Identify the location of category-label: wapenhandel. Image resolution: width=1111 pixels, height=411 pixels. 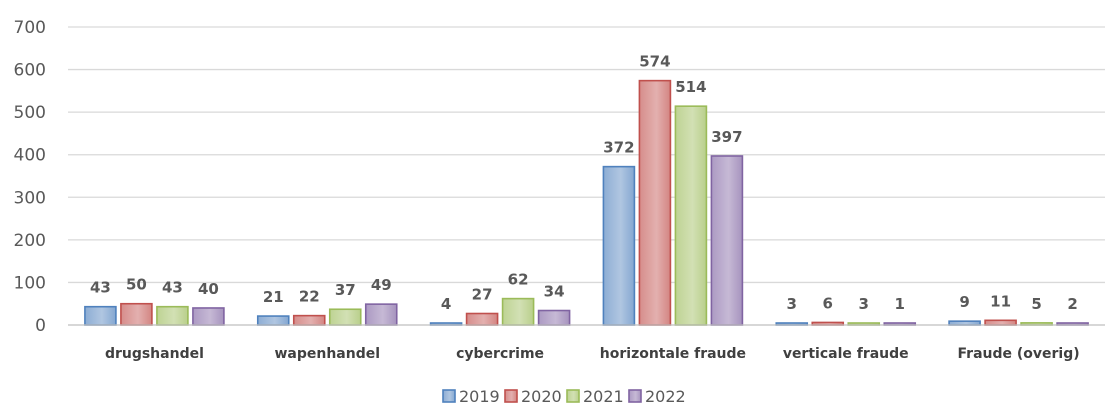
(327, 354).